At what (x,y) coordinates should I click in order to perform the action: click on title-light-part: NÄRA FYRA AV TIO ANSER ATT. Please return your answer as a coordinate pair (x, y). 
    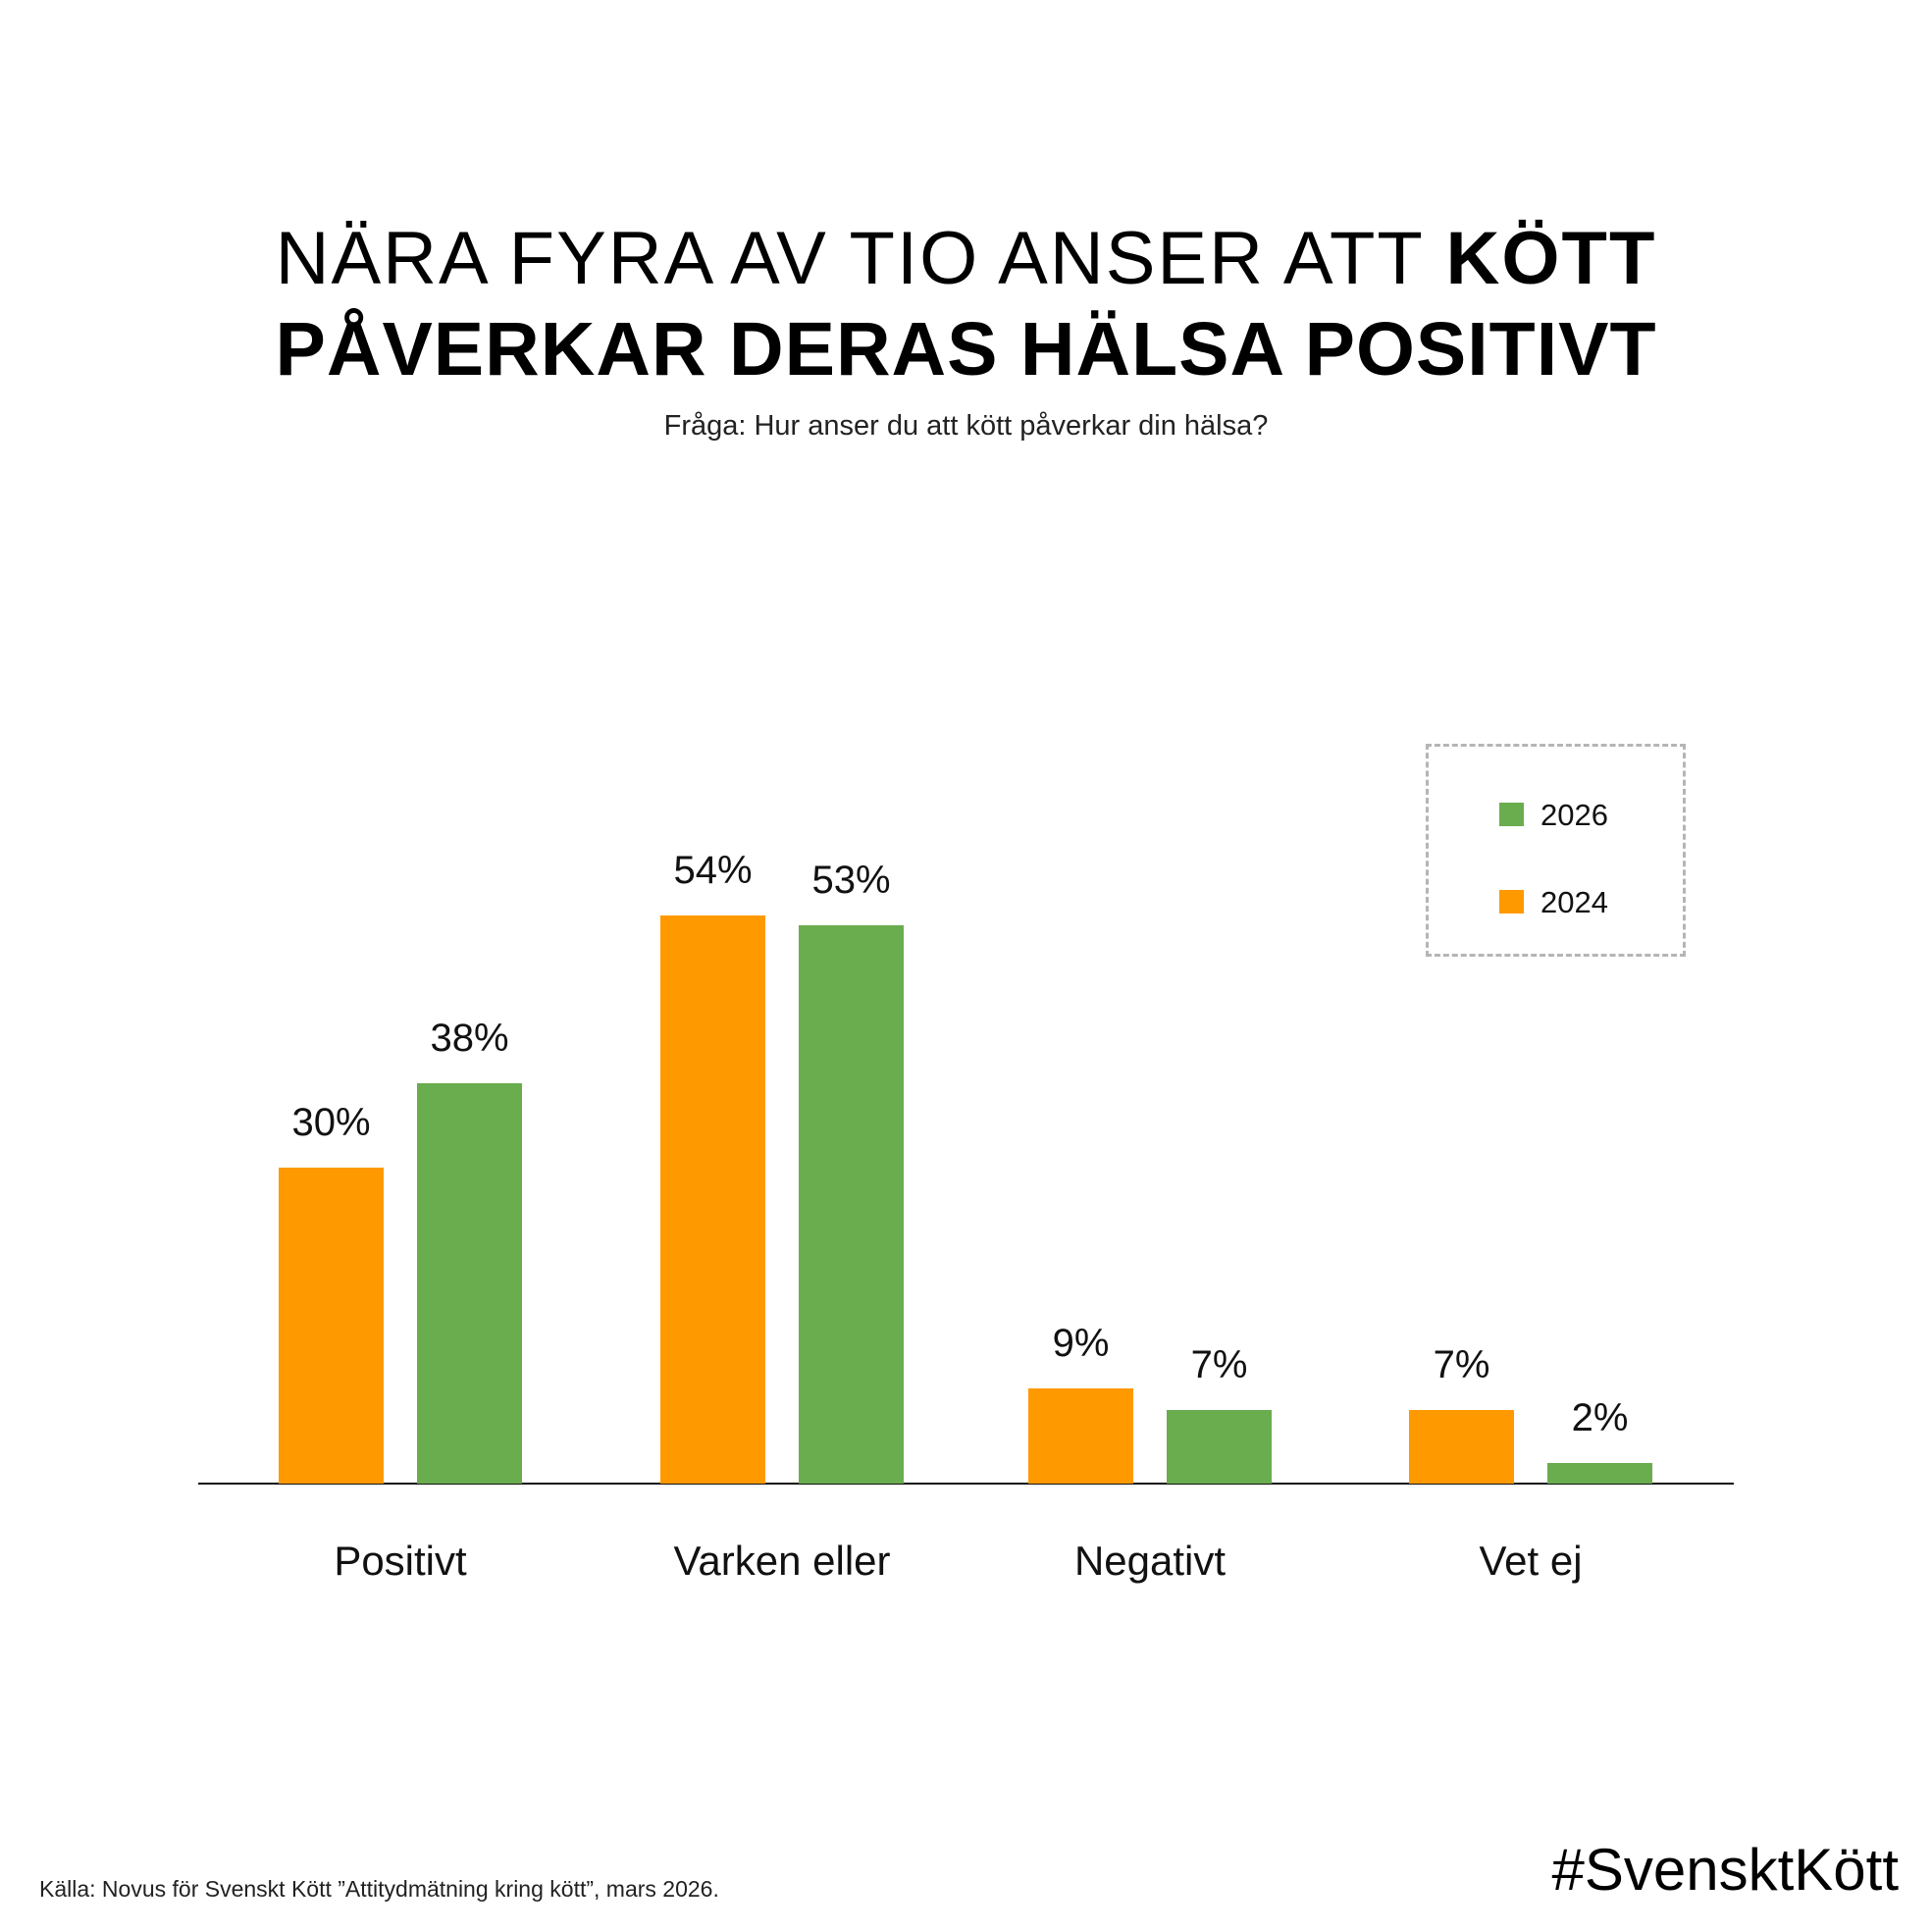
    Looking at the image, I should click on (861, 258).